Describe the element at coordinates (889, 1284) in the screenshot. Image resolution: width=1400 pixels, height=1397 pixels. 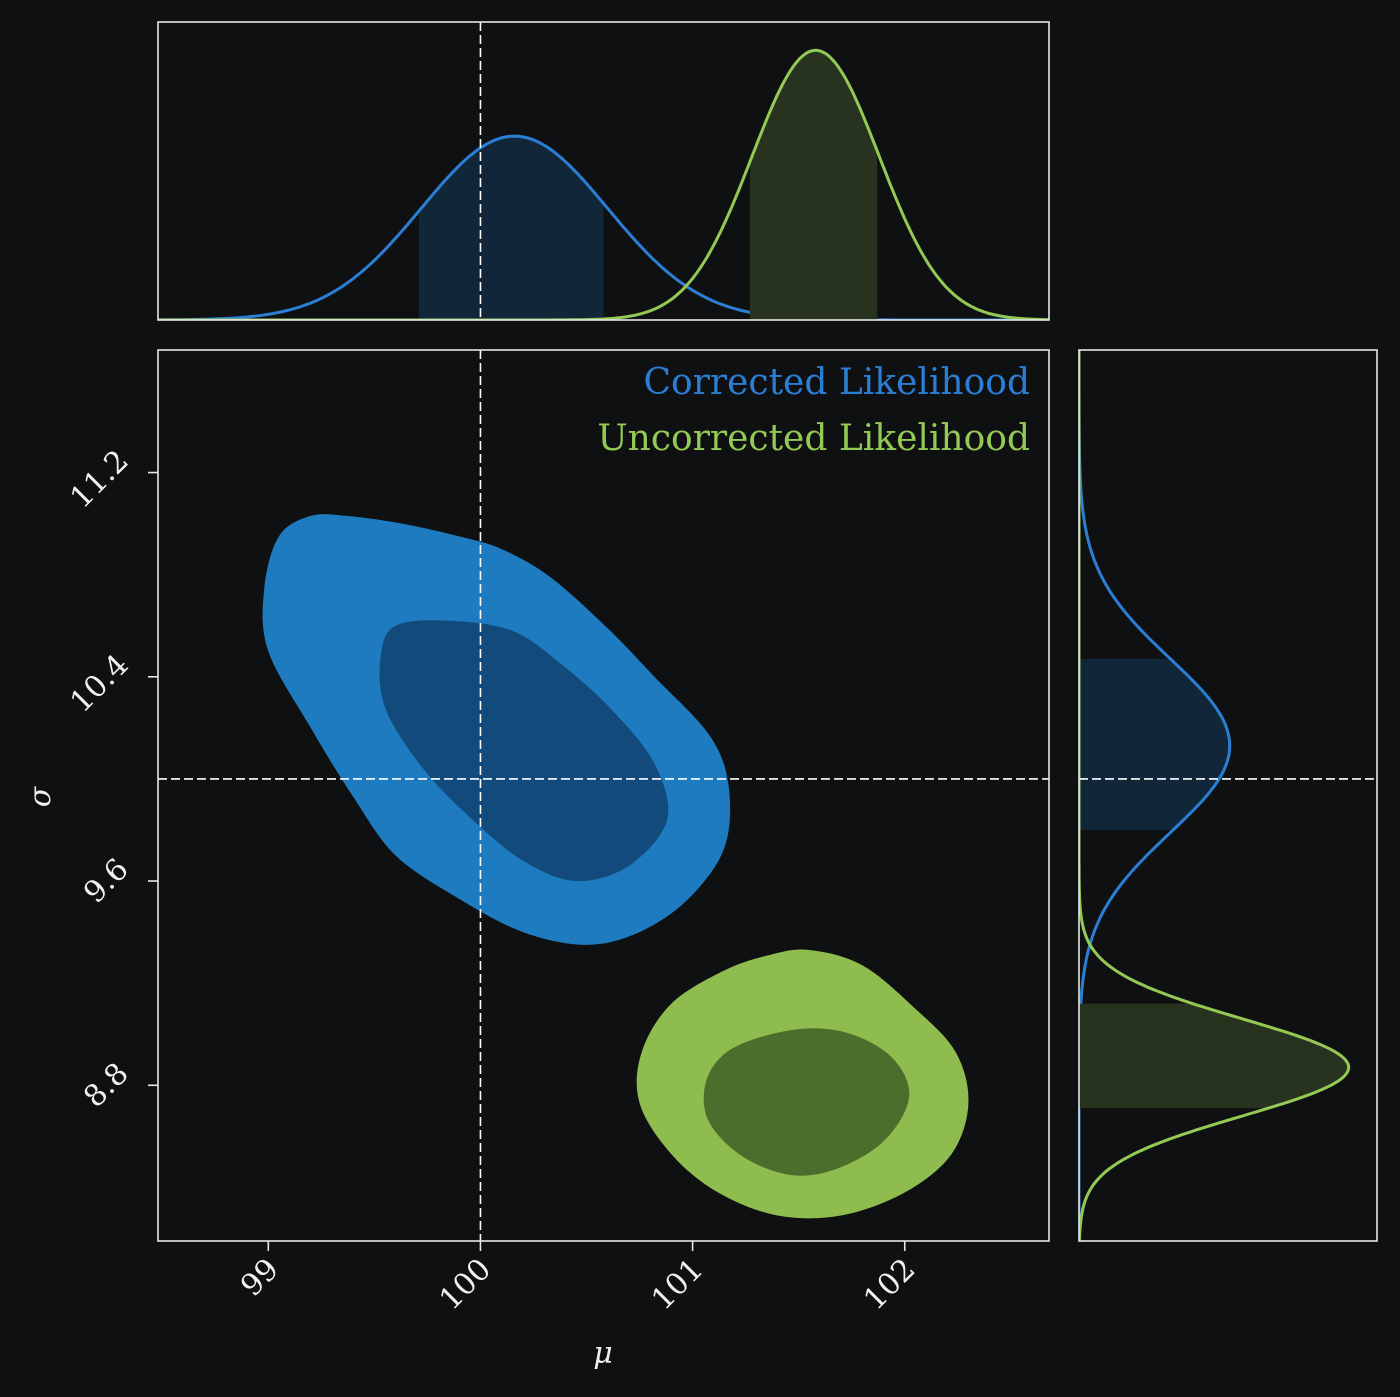
I see `x-tick-label: 102` at that location.